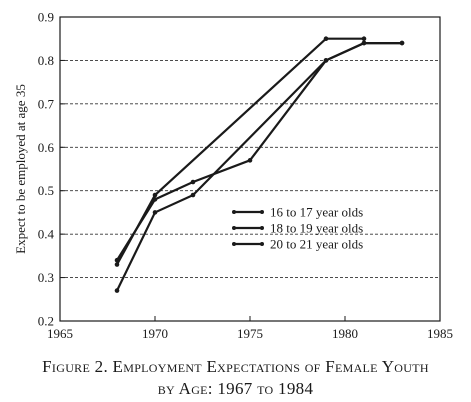  I want to click on x-tick-label-2: 1975, so click(250, 333).